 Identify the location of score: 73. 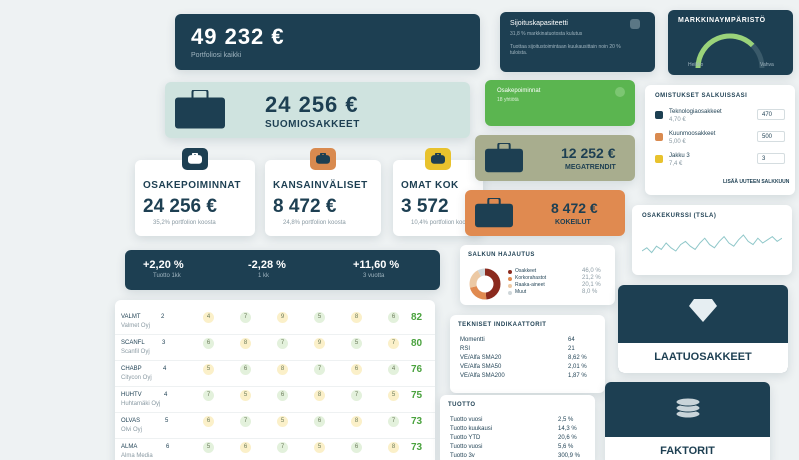
(417, 447).